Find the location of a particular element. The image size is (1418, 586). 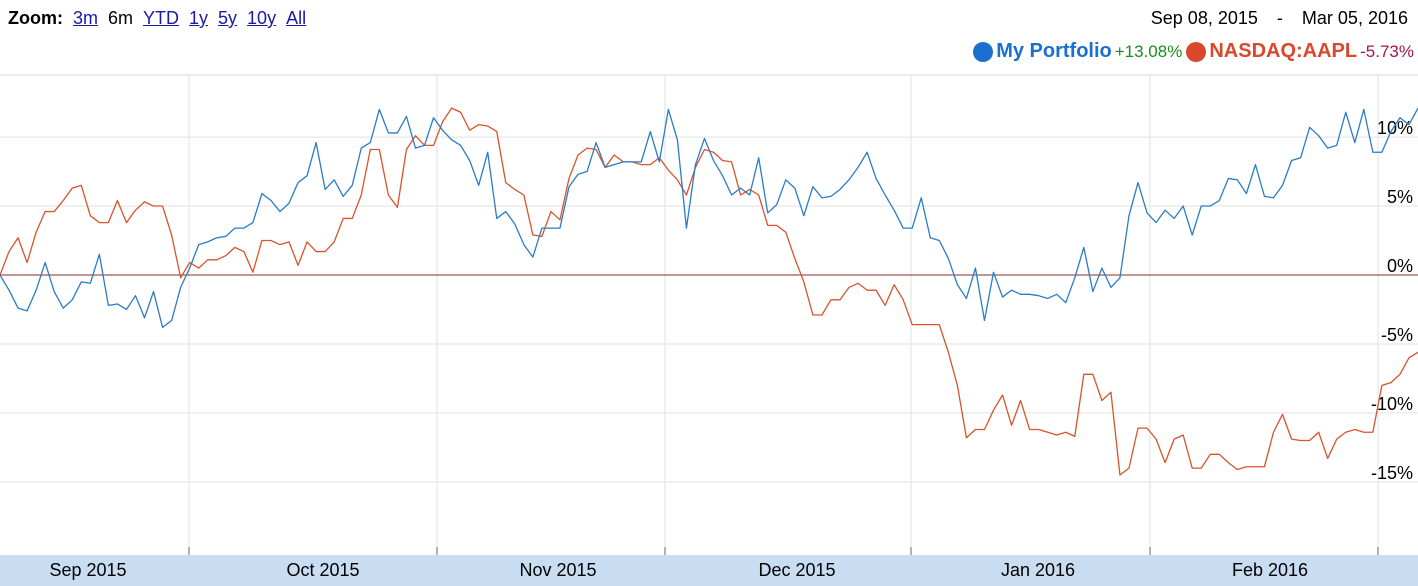

zoom-label: Zoom: is located at coordinates (35, 18).